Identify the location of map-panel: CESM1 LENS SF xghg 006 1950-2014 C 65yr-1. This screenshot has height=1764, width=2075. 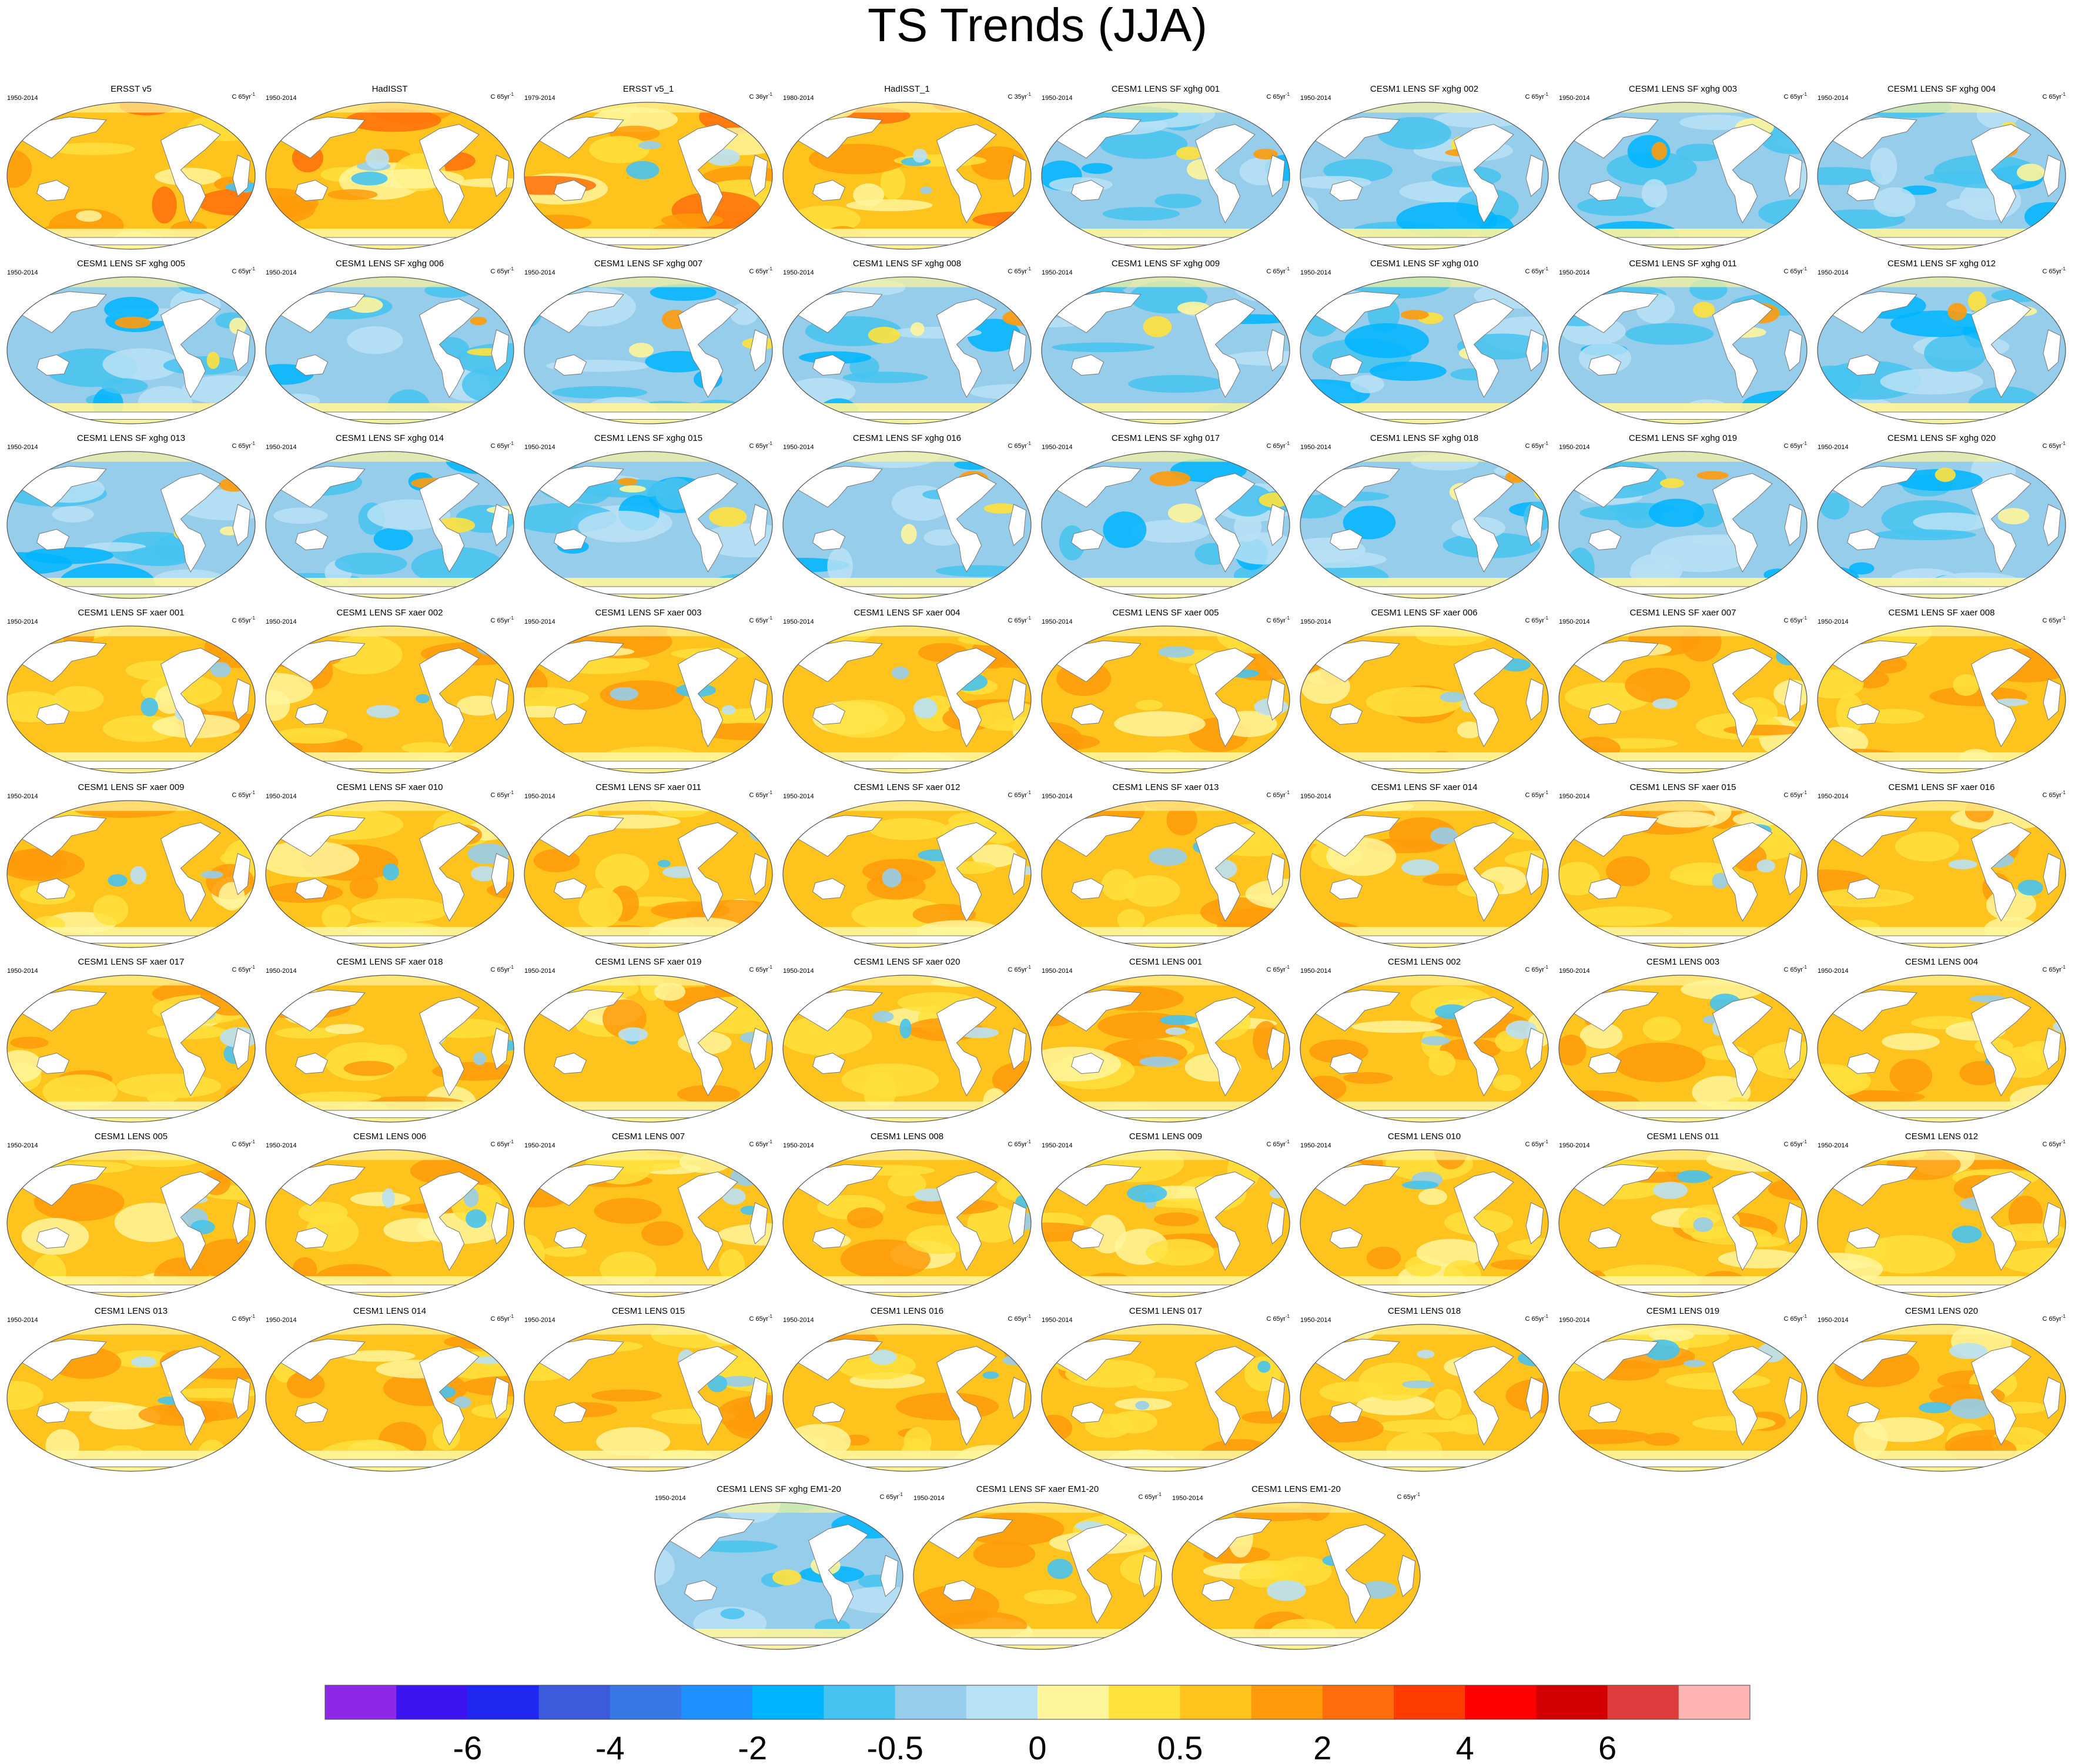
(389, 341).